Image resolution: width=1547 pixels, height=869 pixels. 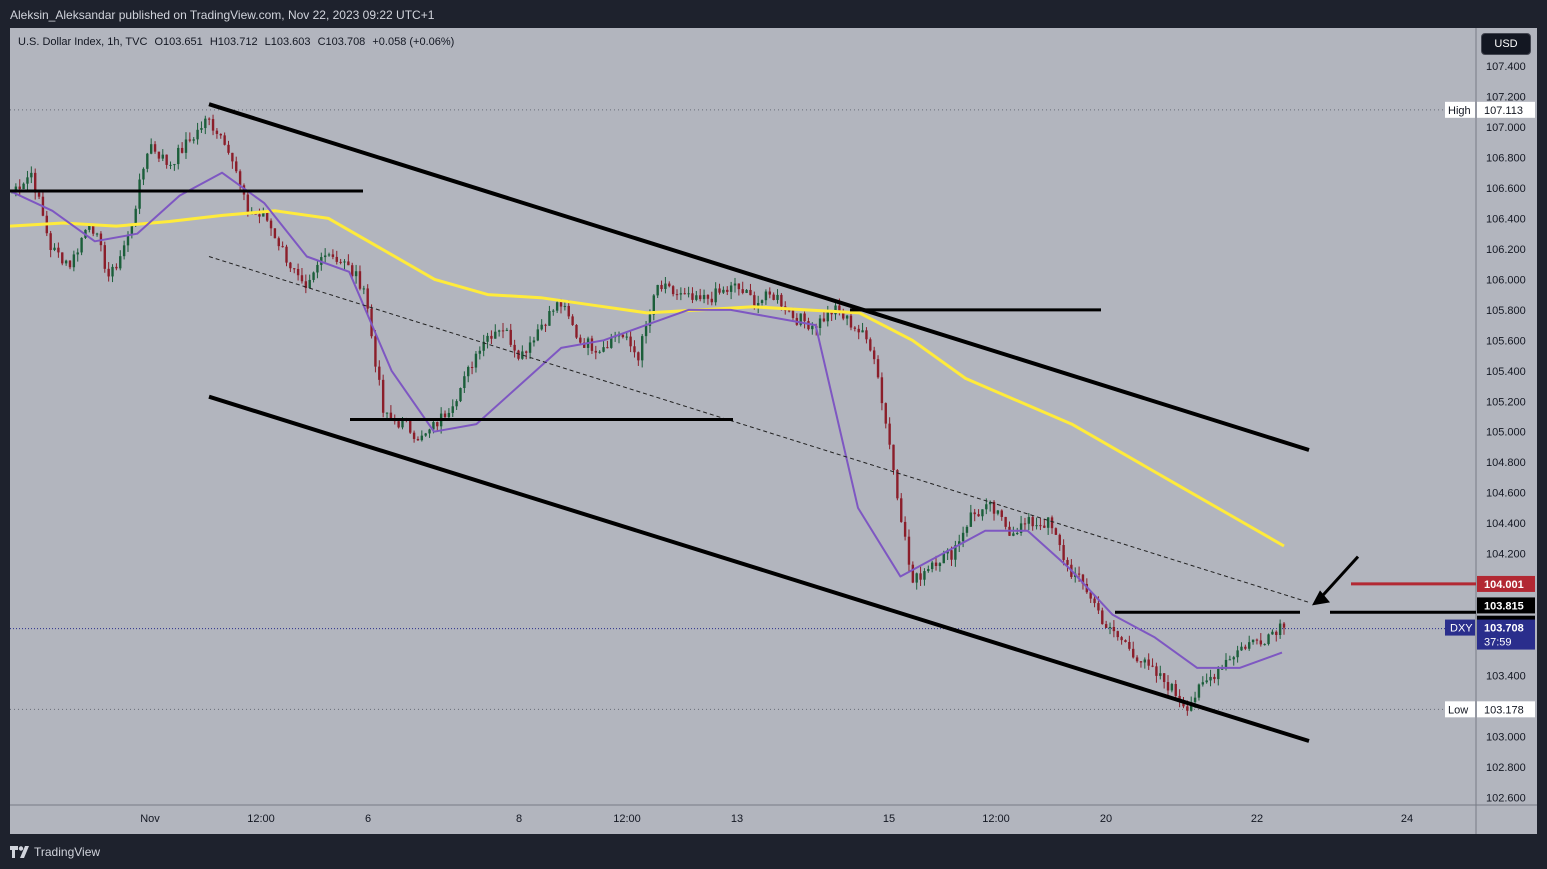 I want to click on y-tick-label-2: 107.000, so click(x=1506, y=128).